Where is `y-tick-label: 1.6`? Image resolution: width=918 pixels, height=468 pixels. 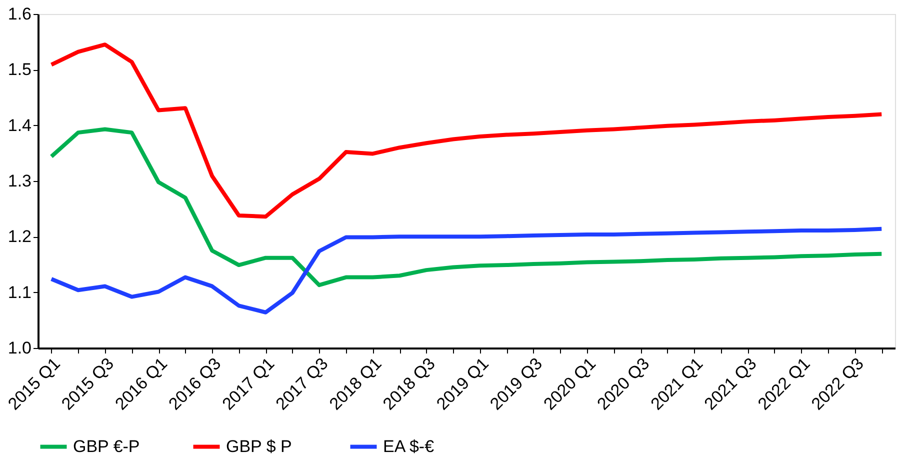 y-tick-label: 1.6 is located at coordinates (20, 14).